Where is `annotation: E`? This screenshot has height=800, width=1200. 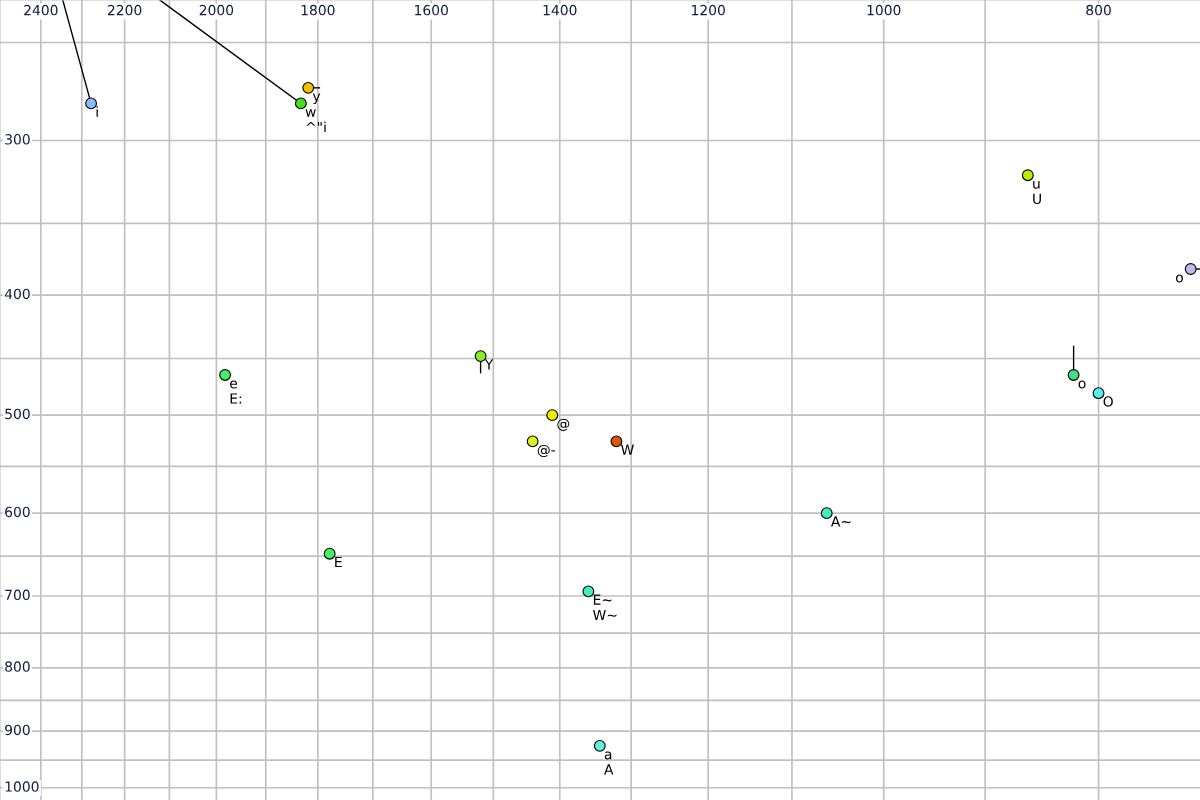 annotation: E is located at coordinates (338, 562).